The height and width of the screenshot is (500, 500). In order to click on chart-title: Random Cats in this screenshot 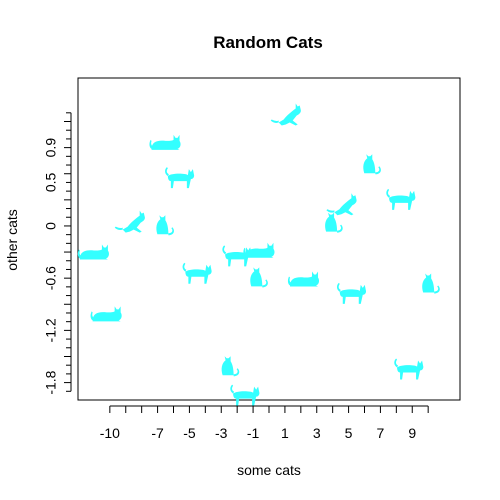, I will do `click(268, 42)`.